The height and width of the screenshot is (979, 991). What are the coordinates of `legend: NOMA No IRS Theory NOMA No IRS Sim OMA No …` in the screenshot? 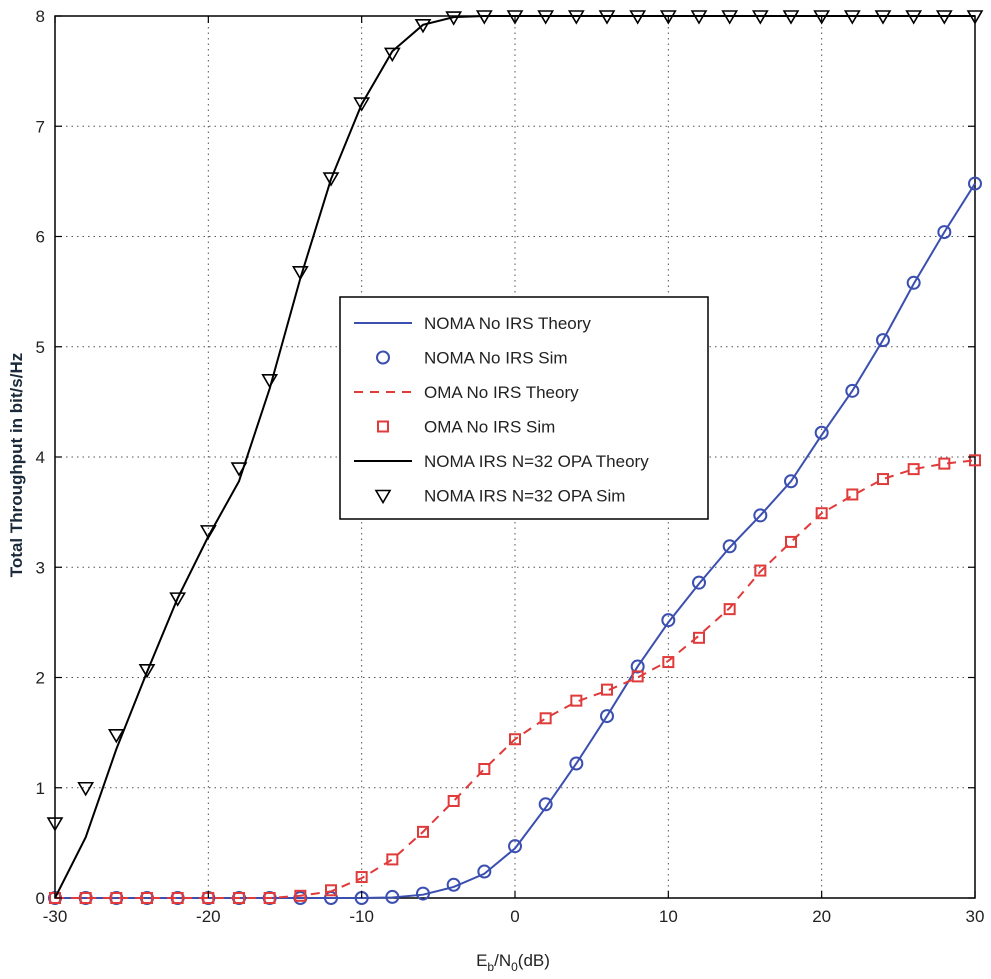 It's located at (524, 408).